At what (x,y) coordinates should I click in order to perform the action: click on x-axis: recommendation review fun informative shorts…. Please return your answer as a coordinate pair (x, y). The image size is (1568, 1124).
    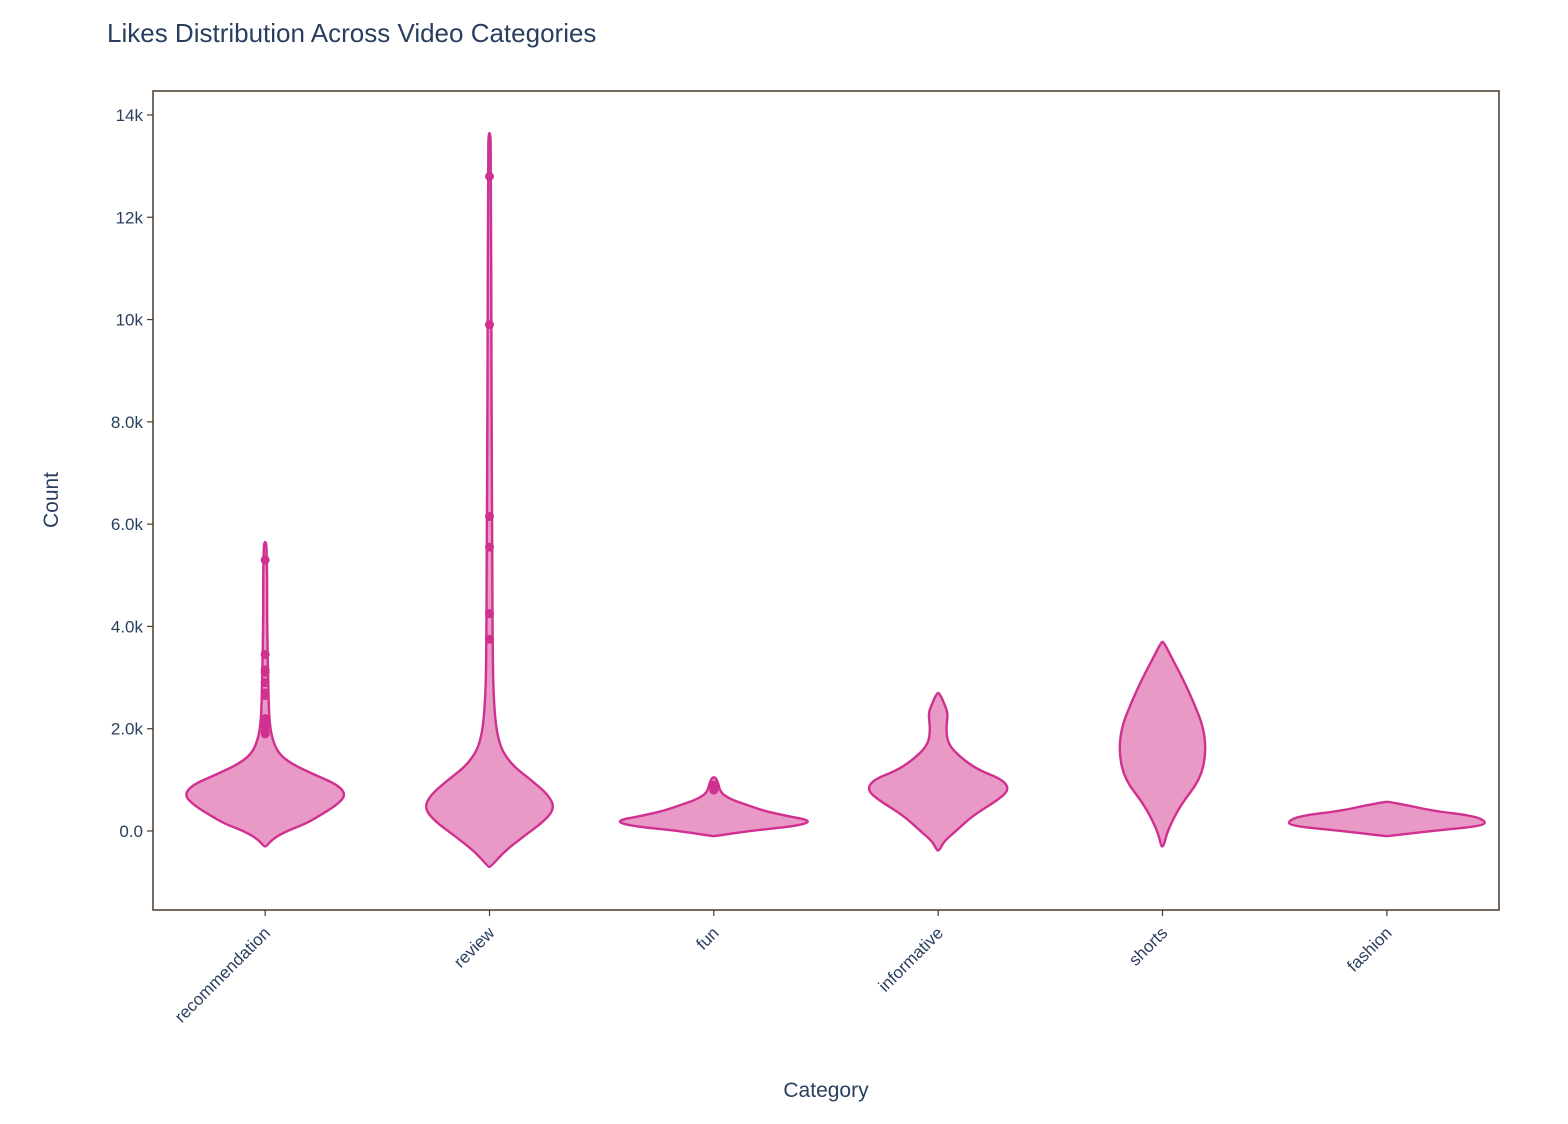
    Looking at the image, I should click on (783, 968).